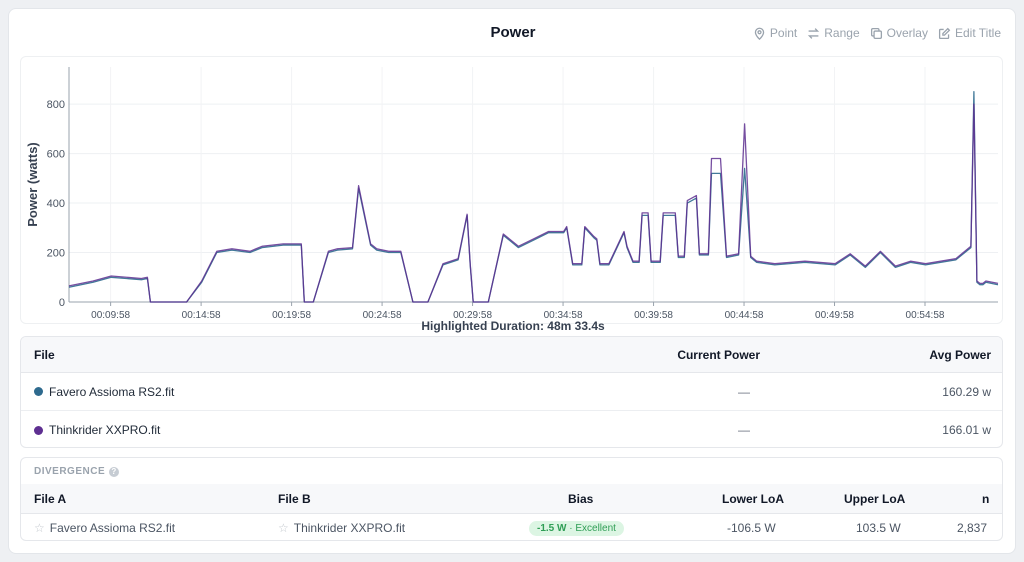 The width and height of the screenshot is (1024, 562). I want to click on divergence-header: File A File B Bias Lower LoA Upper LoA n, so click(511, 499).